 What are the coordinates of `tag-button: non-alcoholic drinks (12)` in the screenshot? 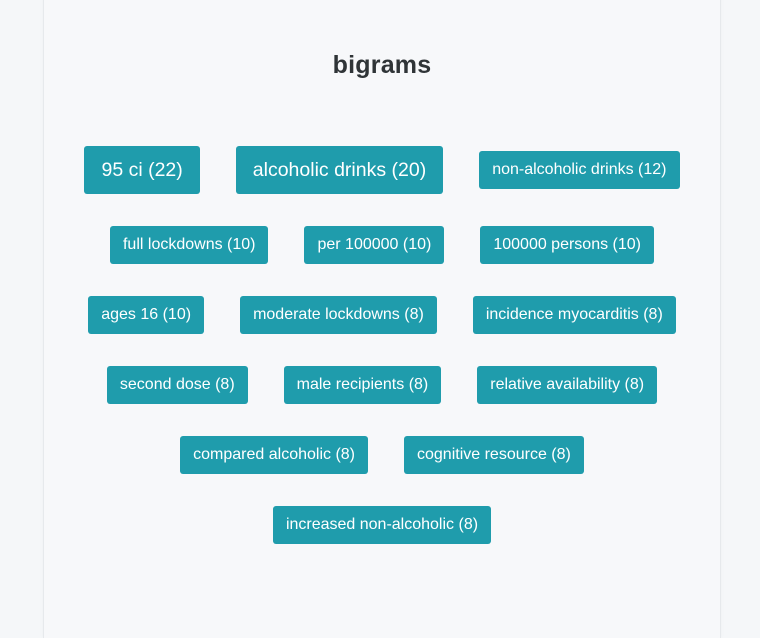 It's located at (579, 170).